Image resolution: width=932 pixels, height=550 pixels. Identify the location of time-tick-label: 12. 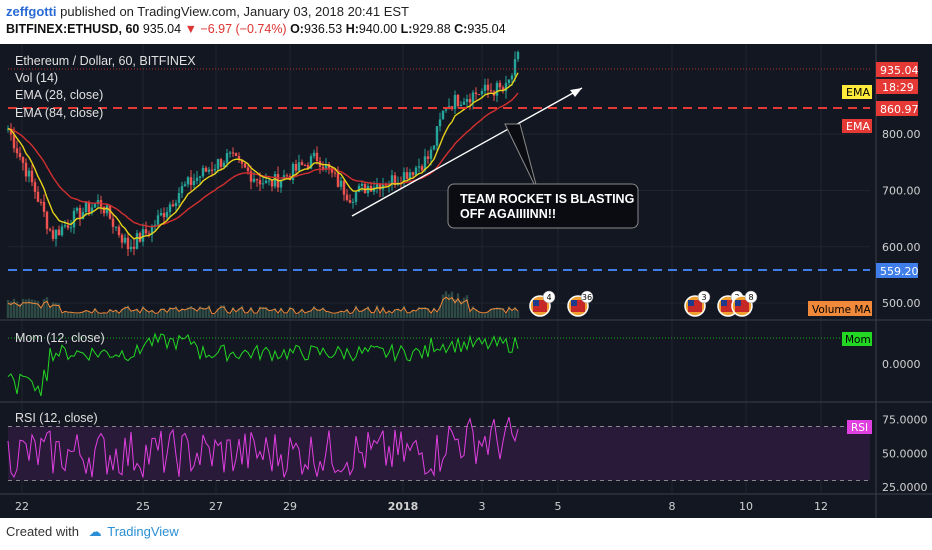
(821, 506).